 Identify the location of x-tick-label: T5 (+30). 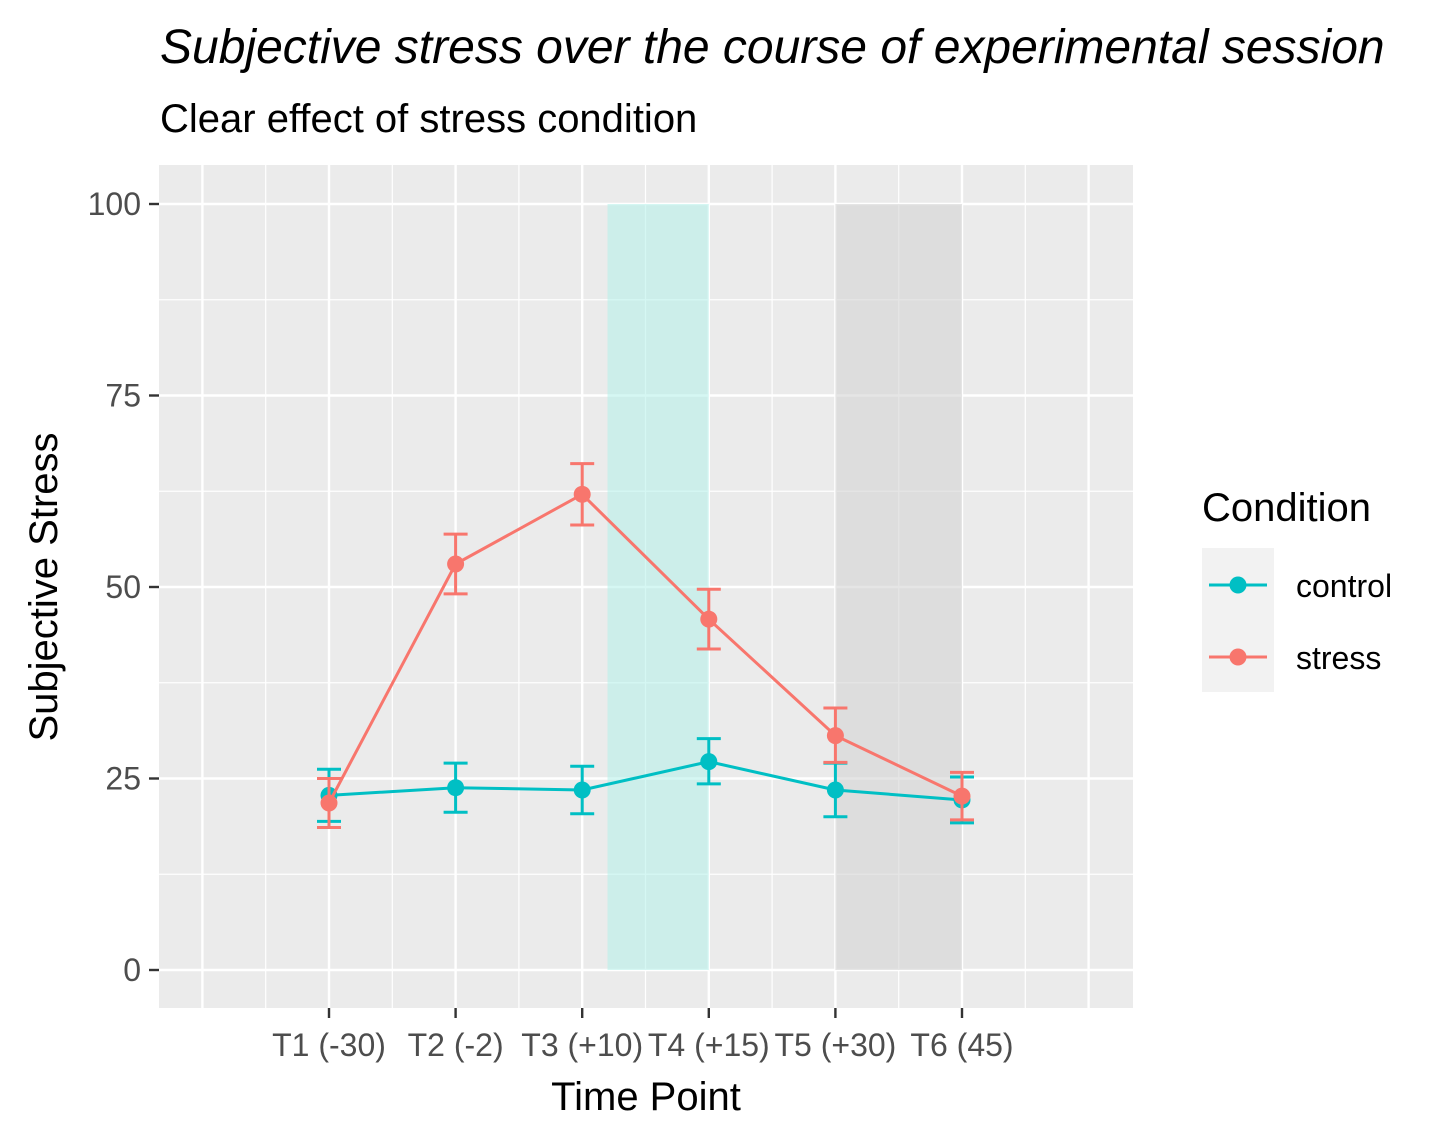
(835, 1045).